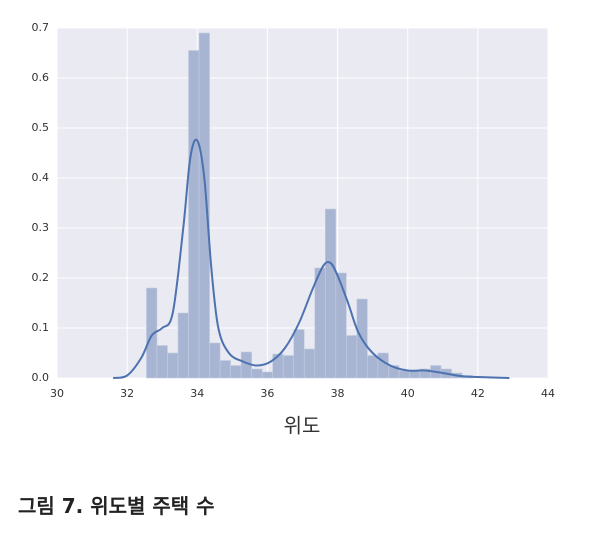  What do you see at coordinates (41, 177) in the screenshot?
I see `y-tick-label: 0.4` at bounding box center [41, 177].